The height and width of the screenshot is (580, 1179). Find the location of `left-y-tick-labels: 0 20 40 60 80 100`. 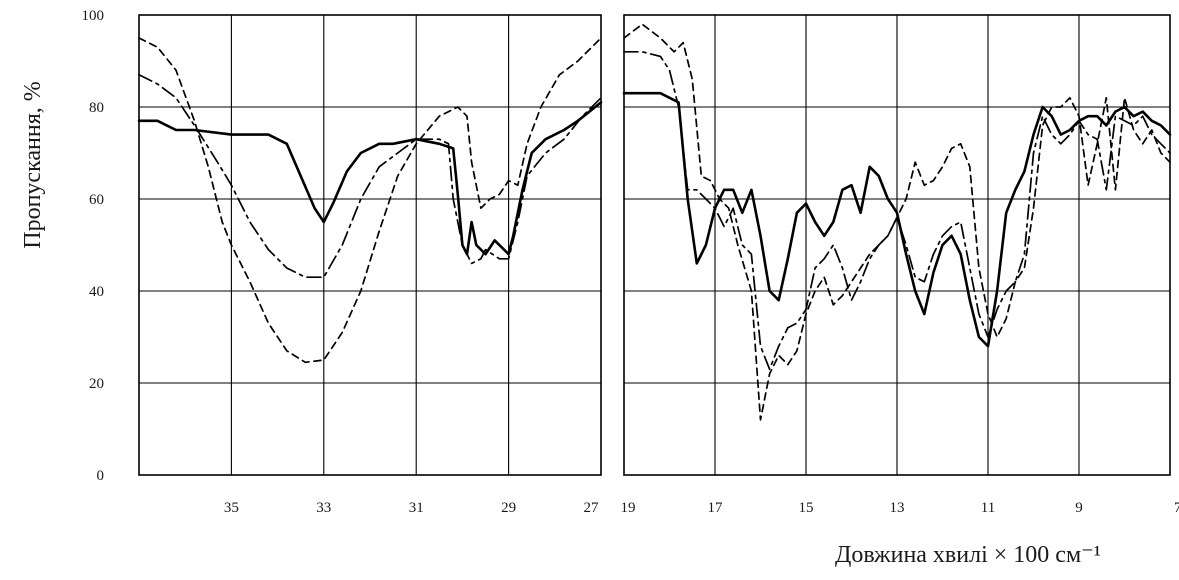

left-y-tick-labels: 0 20 40 60 80 100 is located at coordinates (93, 246).